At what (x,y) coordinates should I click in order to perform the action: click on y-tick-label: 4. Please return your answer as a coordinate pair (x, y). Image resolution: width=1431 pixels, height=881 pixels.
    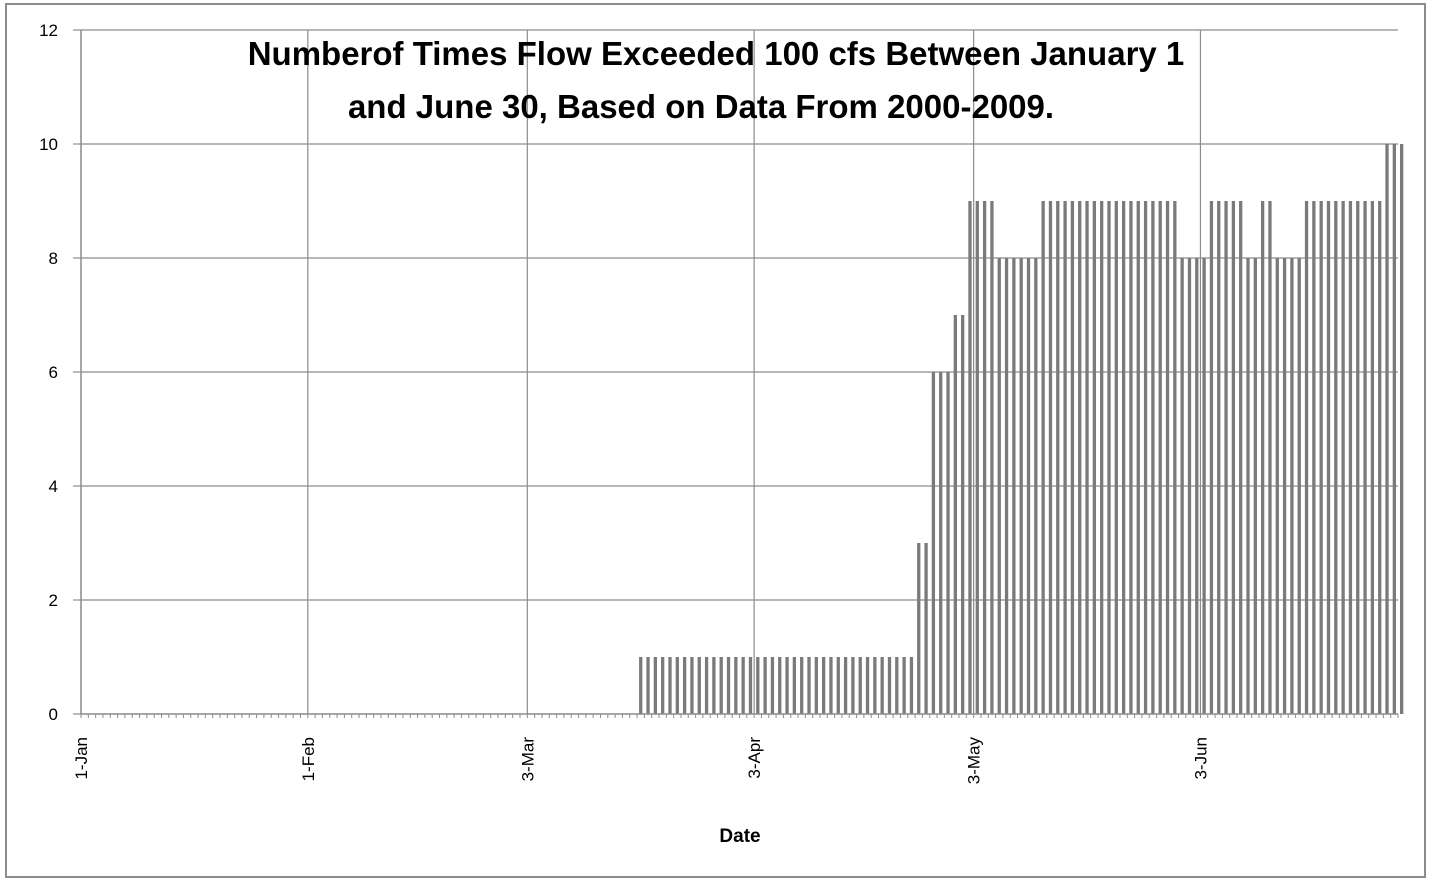
    Looking at the image, I should click on (53, 486).